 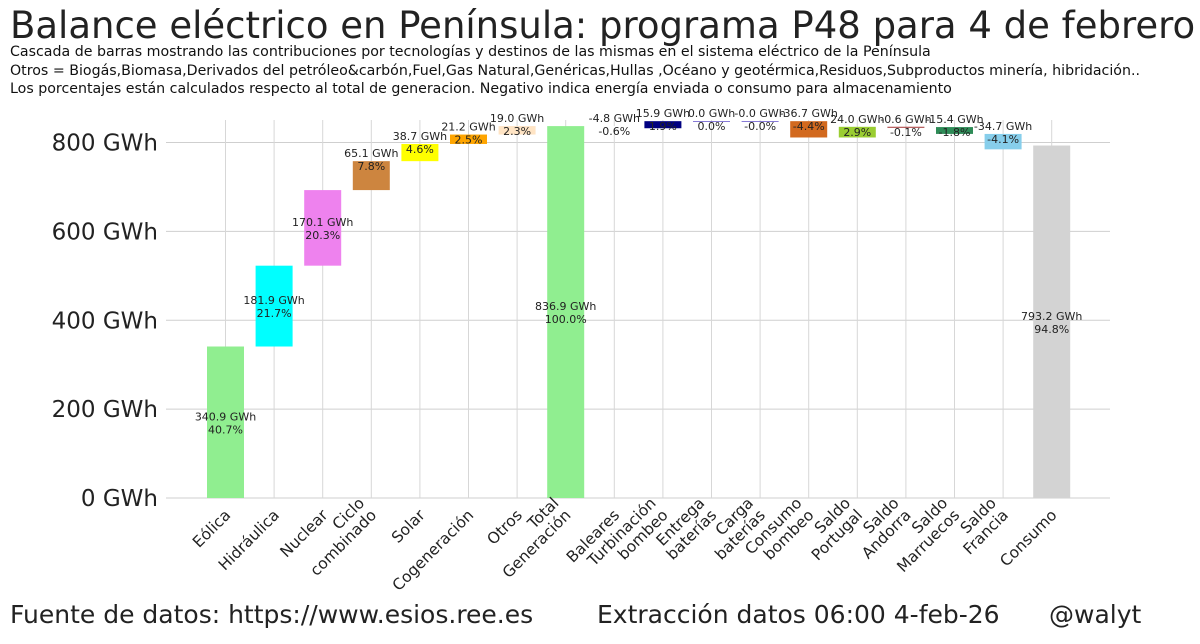 What do you see at coordinates (105, 144) in the screenshot?
I see `y-tick-label: 800 GWh` at bounding box center [105, 144].